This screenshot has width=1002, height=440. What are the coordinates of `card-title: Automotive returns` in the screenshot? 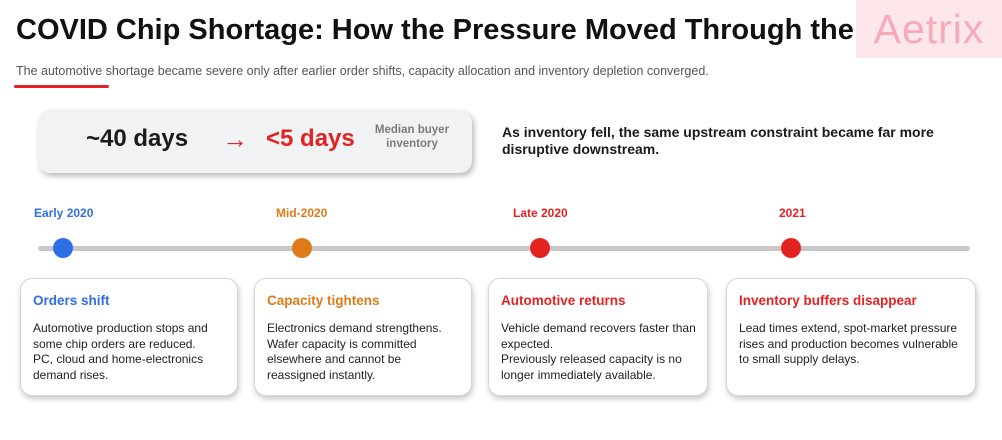 It's located at (563, 300).